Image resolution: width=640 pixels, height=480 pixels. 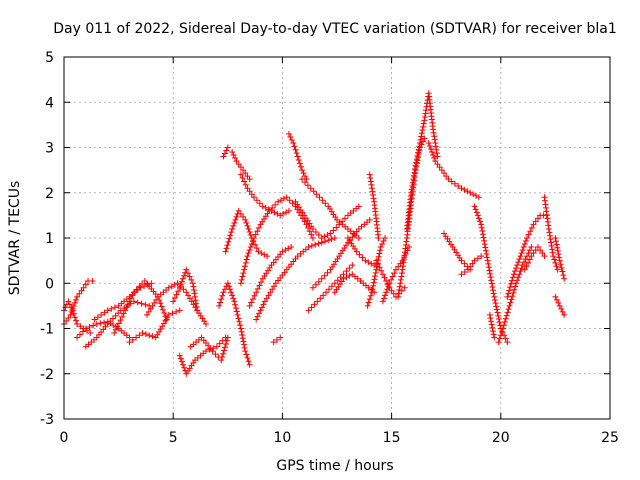 What do you see at coordinates (78, 302) in the screenshot?
I see `series-trace2` at bounding box center [78, 302].